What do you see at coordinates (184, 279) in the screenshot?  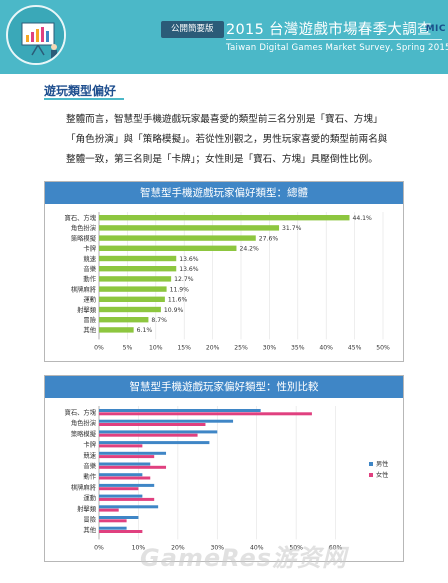 I see `data-label: 12.7%` at bounding box center [184, 279].